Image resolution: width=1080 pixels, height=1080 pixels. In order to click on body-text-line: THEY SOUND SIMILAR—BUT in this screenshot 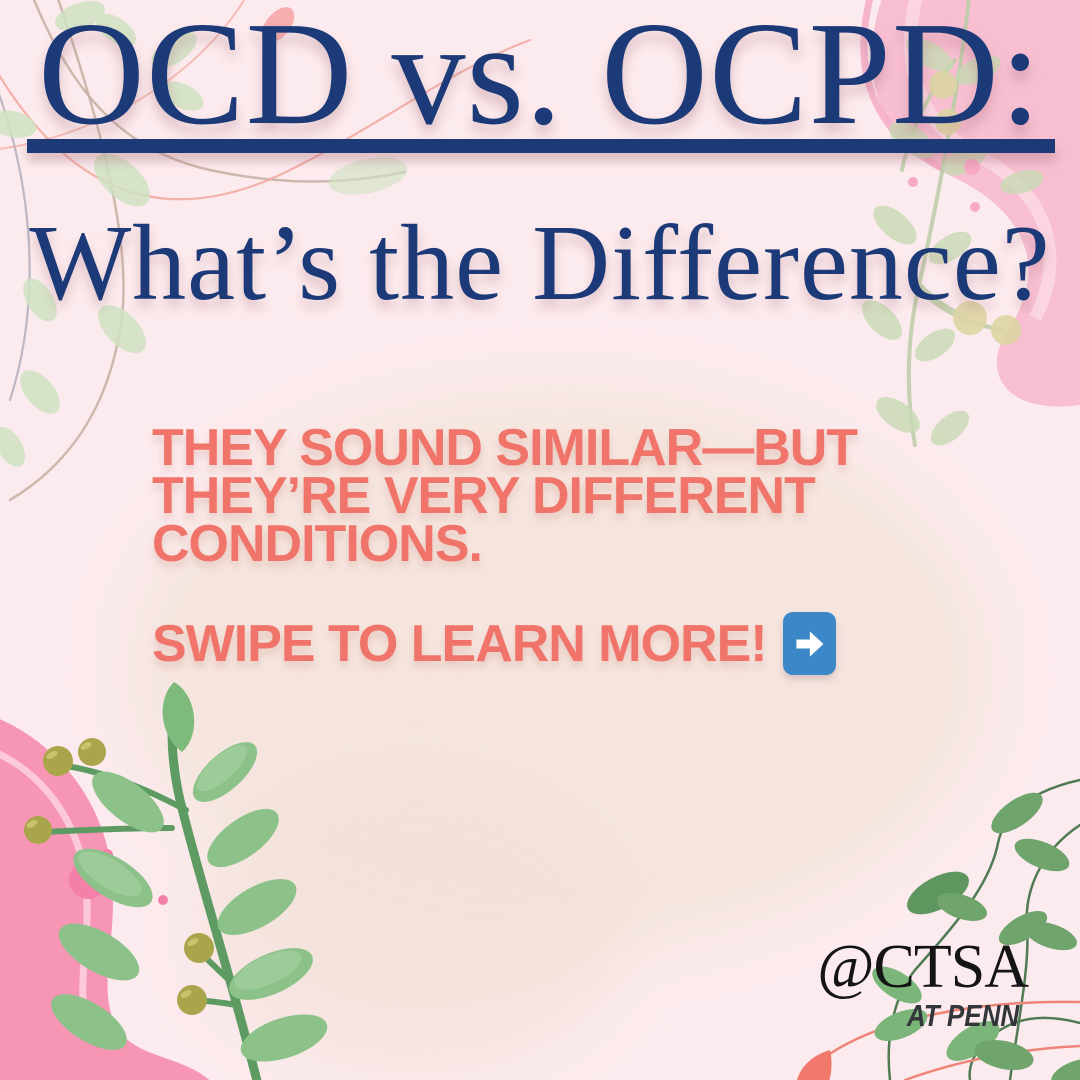, I will do `click(505, 448)`.